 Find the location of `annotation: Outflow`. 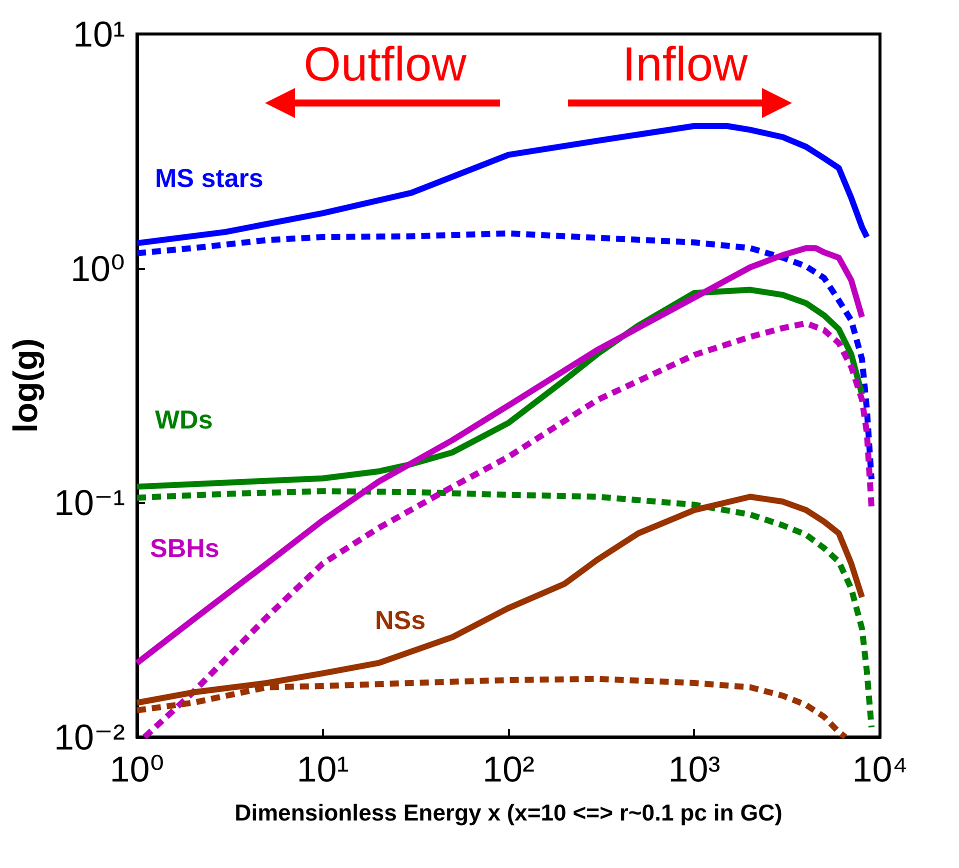

annotation: Outflow is located at coordinates (385, 65).